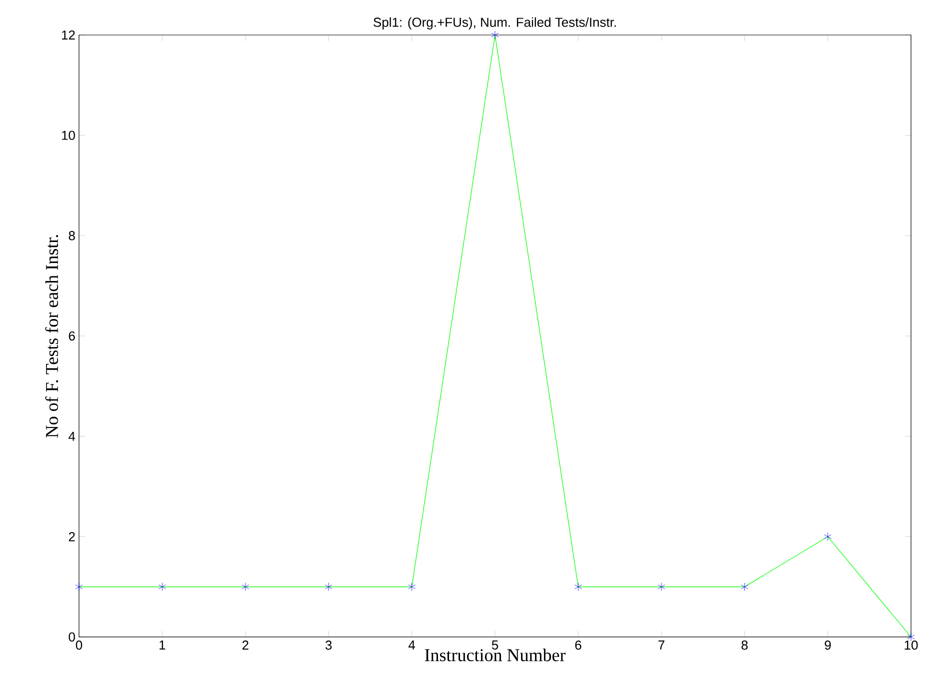 The height and width of the screenshot is (687, 925). What do you see at coordinates (71, 637) in the screenshot?
I see `y-tick-label: 0` at bounding box center [71, 637].